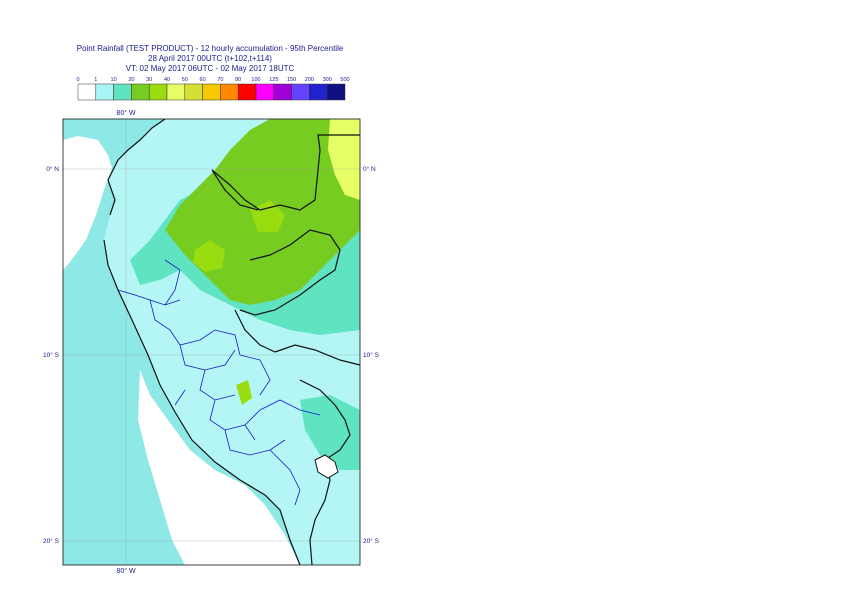  I want to click on legend-threshold-label: 0, so click(77, 80).